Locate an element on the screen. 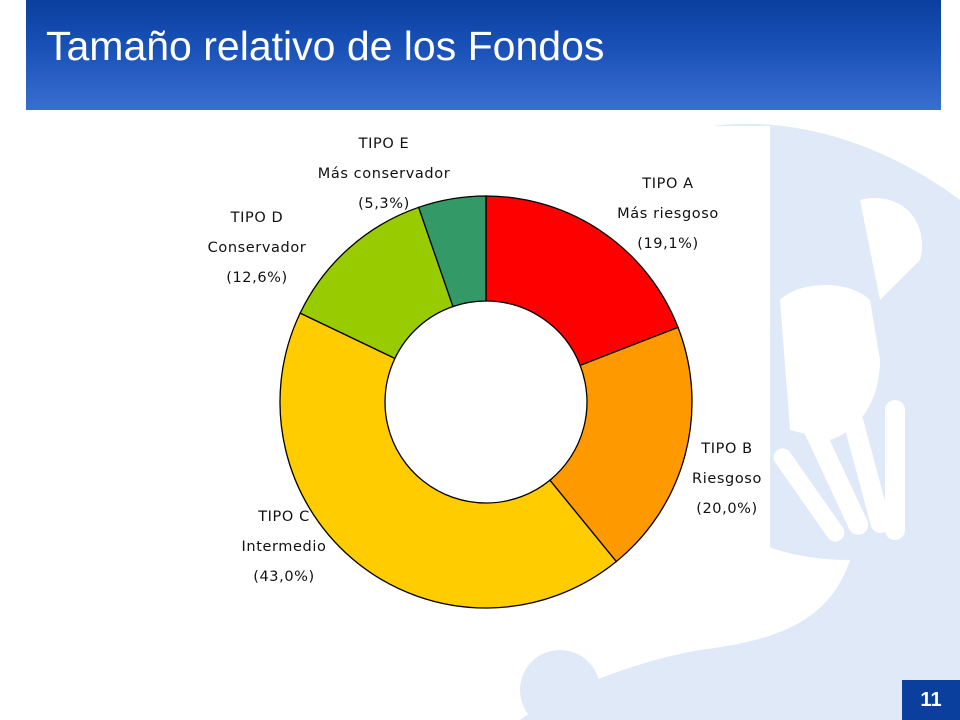 This screenshot has width=960, height=720. slide-header: Tamaño relativo de los Fondos is located at coordinates (483, 55).